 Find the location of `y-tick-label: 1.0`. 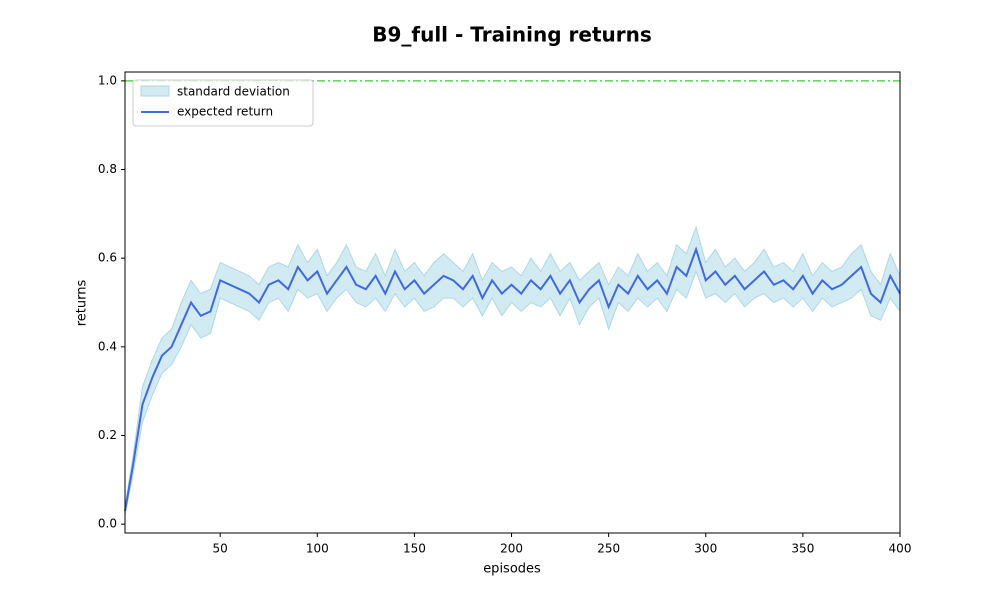

y-tick-label: 1.0 is located at coordinates (107, 80).